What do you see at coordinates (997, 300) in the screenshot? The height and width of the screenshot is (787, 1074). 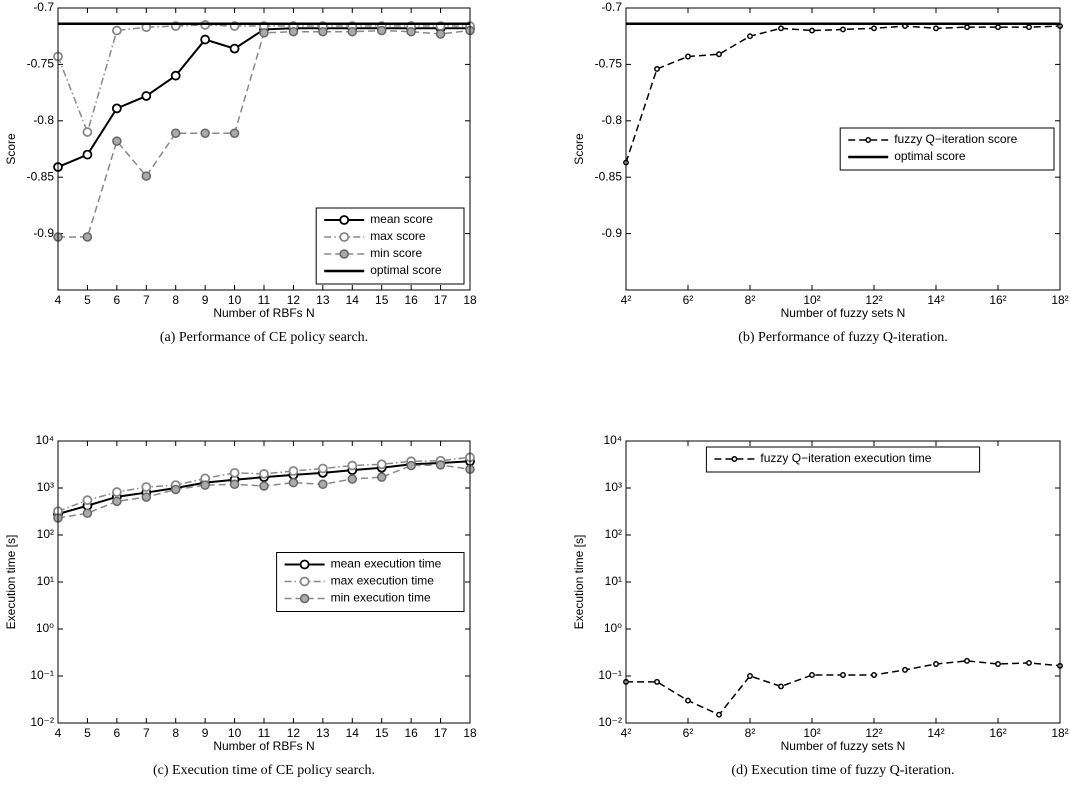 I see `x-tick-label: 16²` at bounding box center [997, 300].